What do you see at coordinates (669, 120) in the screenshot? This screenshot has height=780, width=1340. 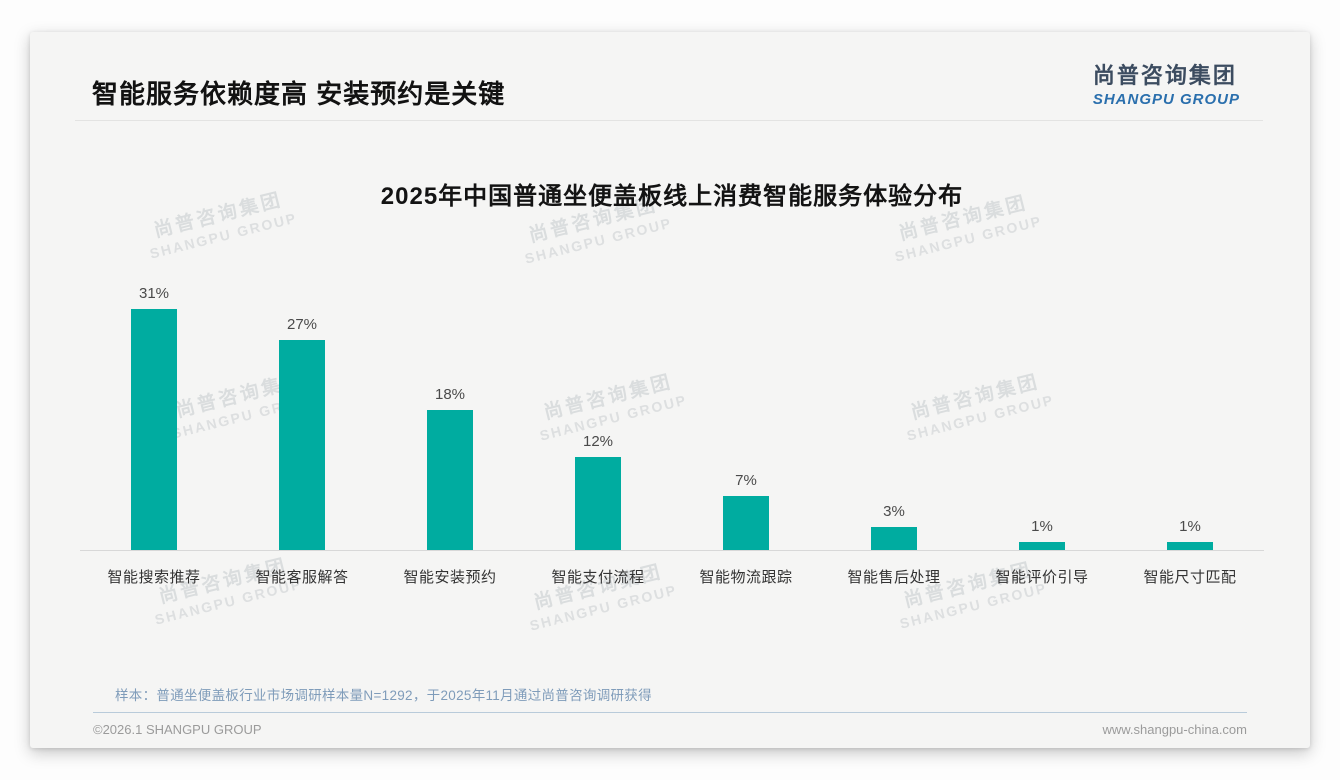 I see `header-divider` at bounding box center [669, 120].